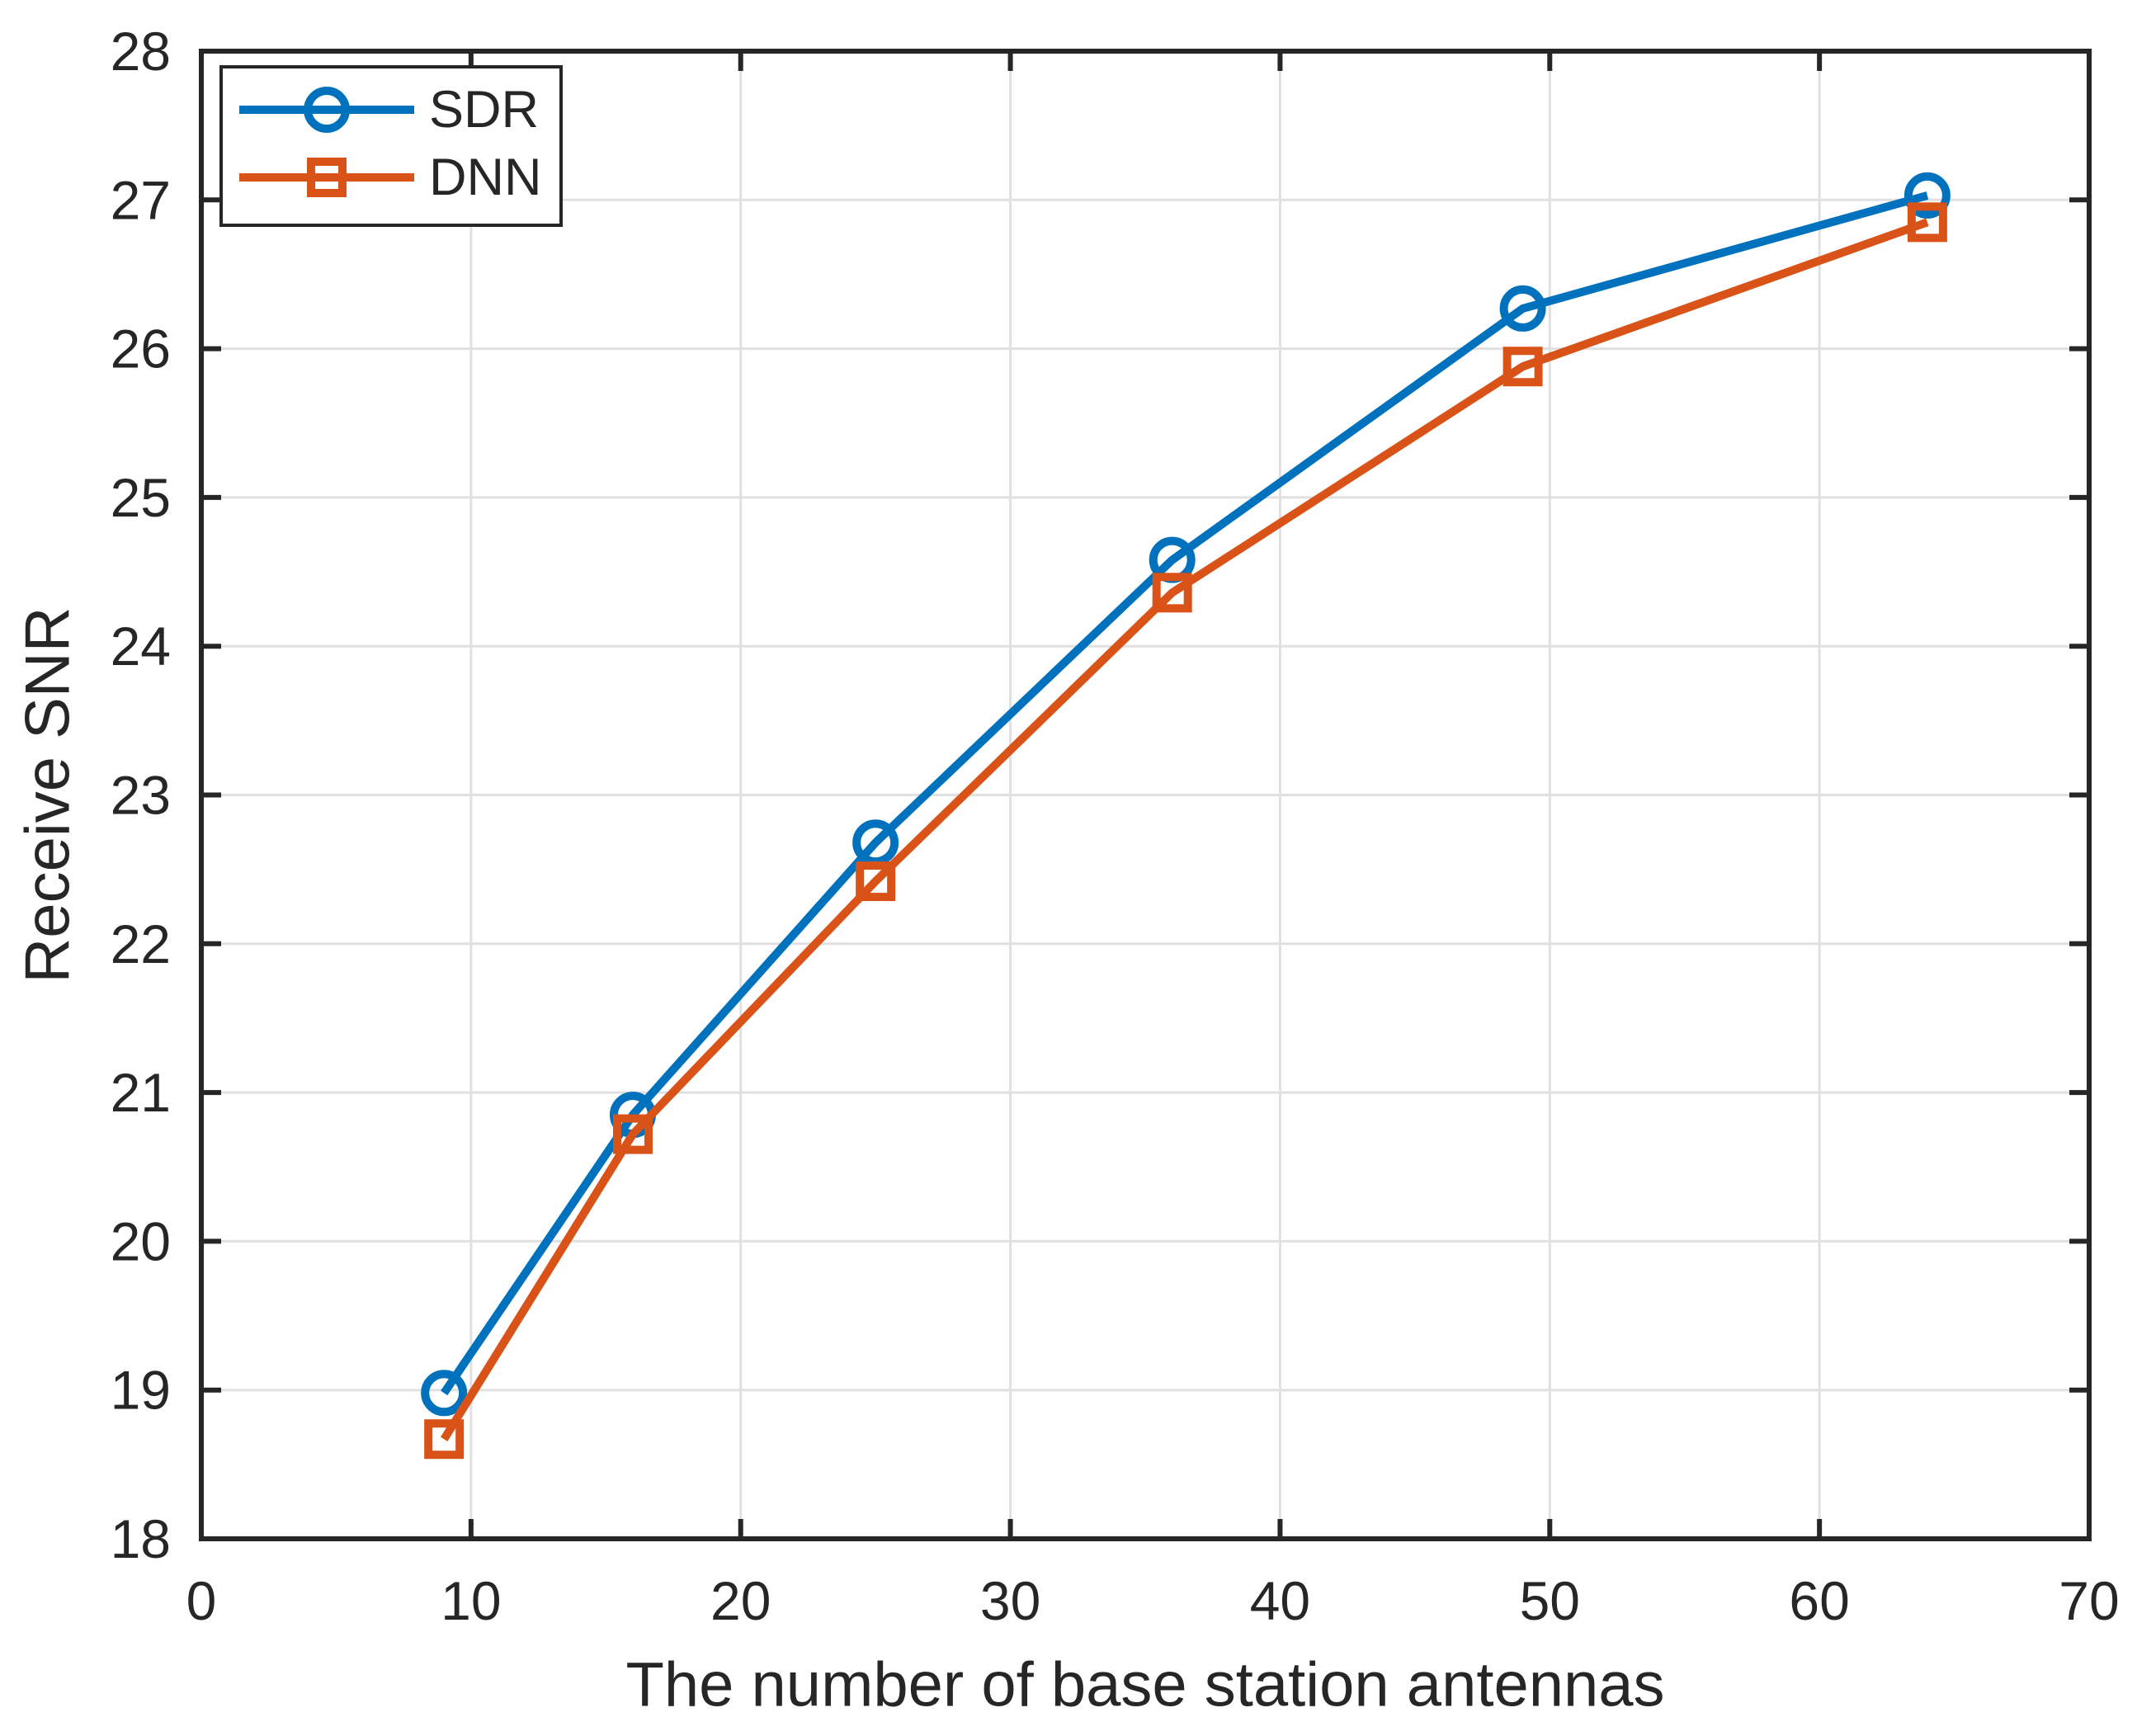  Describe the element at coordinates (471, 1600) in the screenshot. I see `x-tick-label-10: 10` at that location.